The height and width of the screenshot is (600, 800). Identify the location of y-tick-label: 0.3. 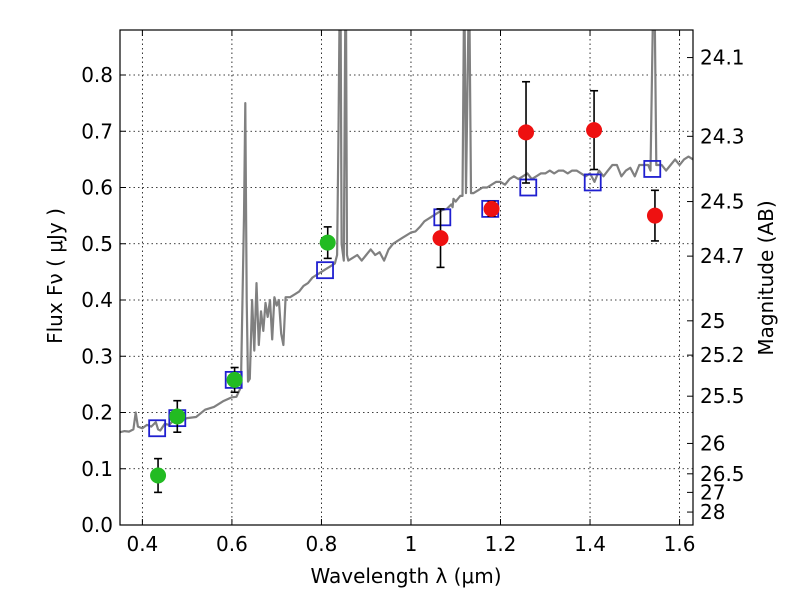
(97, 356).